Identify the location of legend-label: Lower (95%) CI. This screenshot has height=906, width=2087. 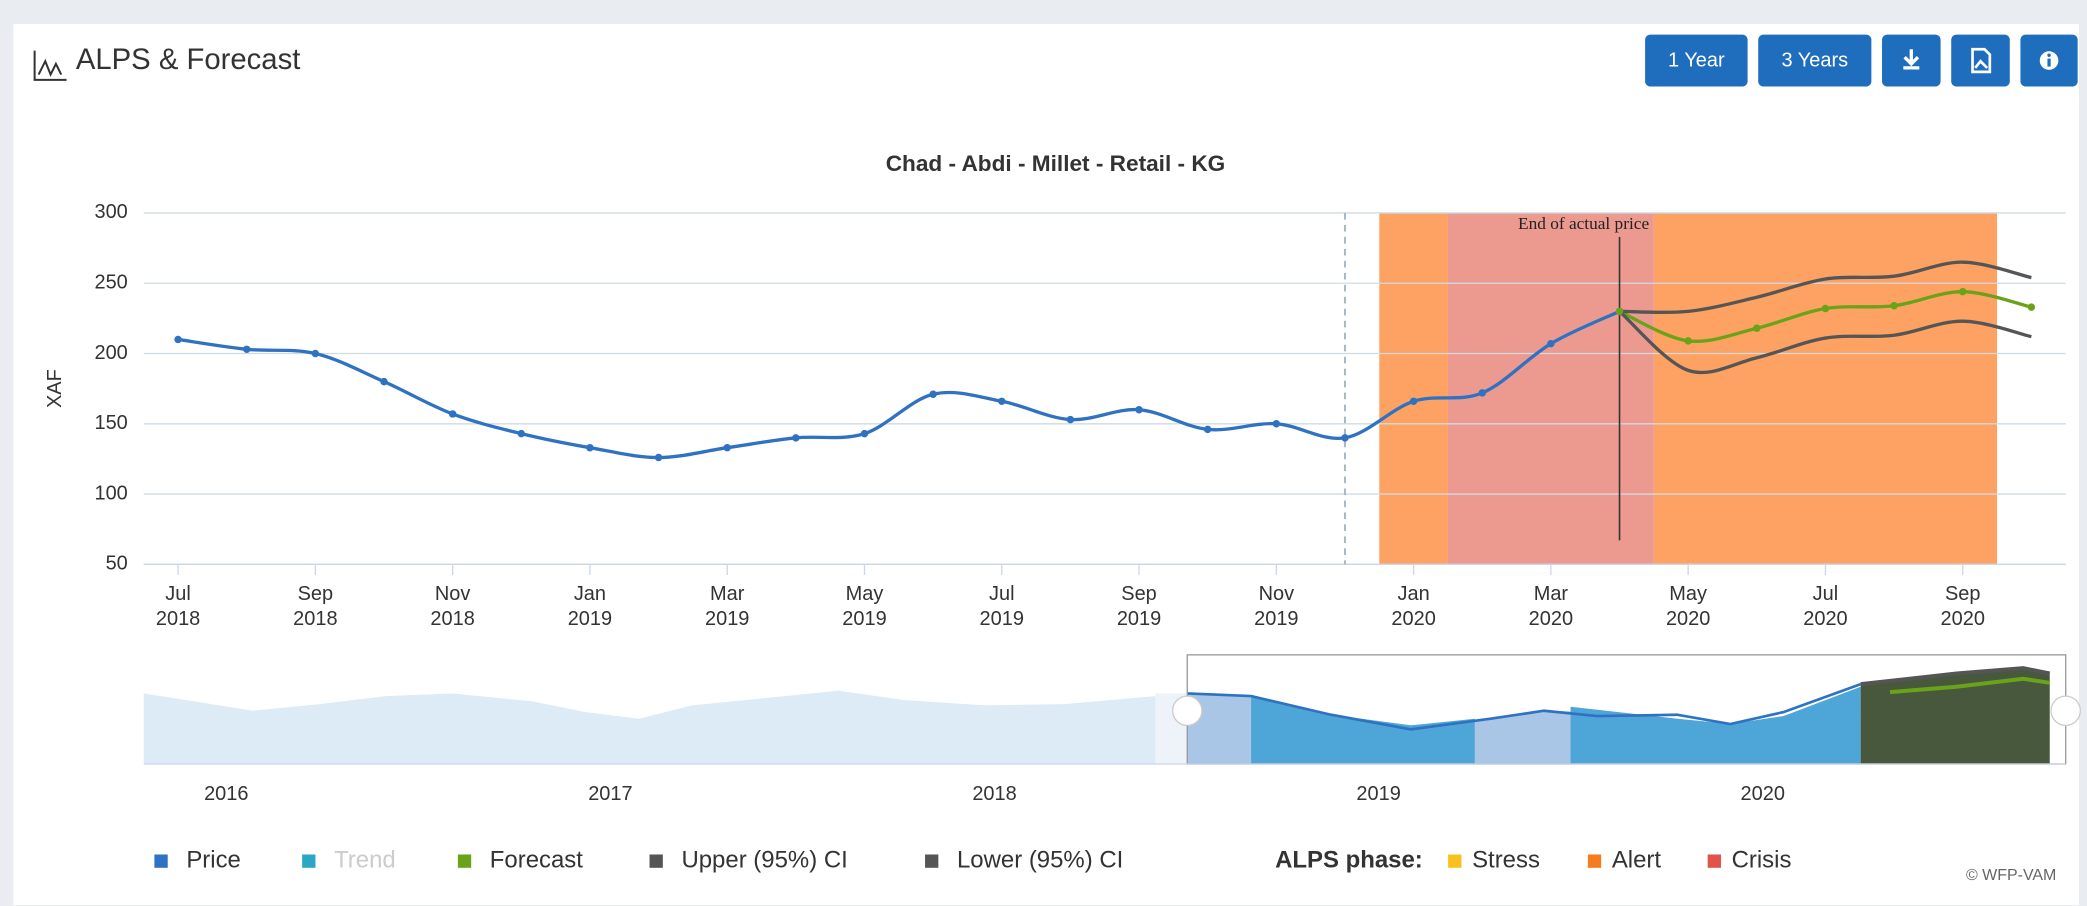
(1040, 859).